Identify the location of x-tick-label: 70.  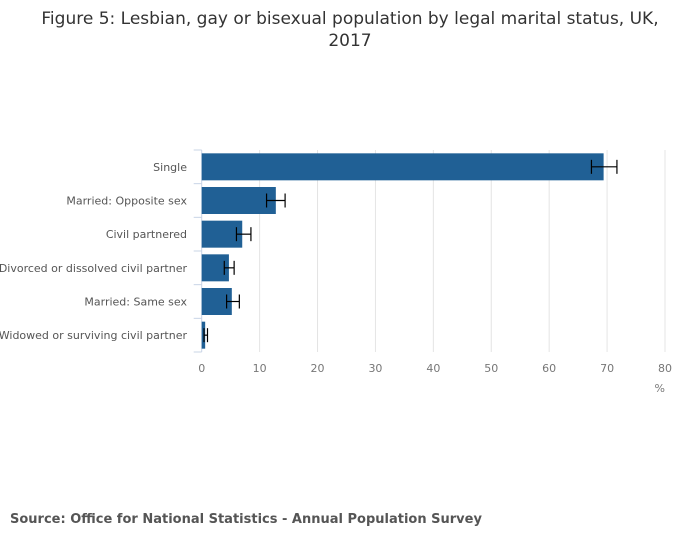
(607, 368).